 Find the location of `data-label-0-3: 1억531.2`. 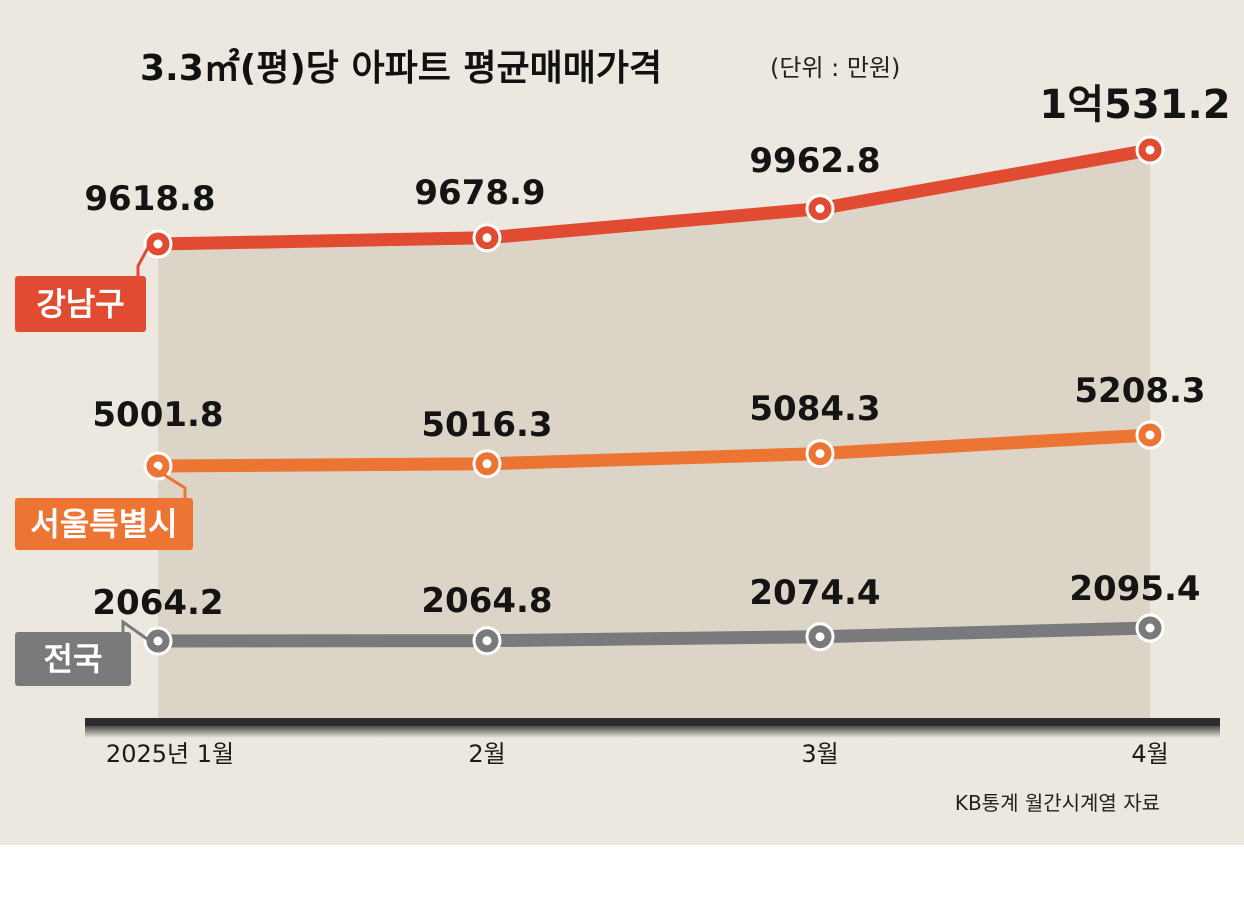

data-label-0-3: 1억531.2 is located at coordinates (1134, 105).